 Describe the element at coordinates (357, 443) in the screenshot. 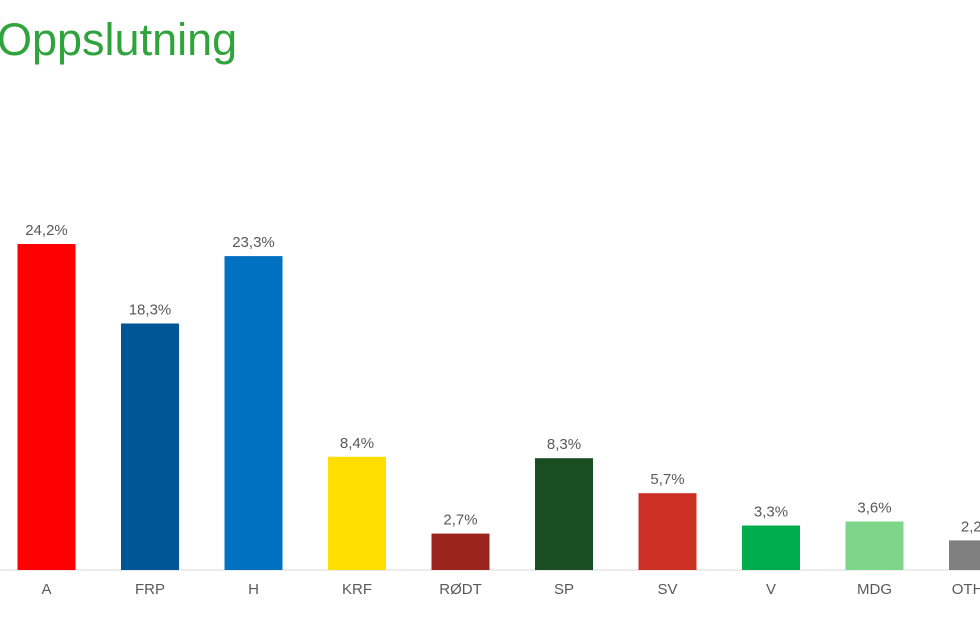

I see `data-label-krf: 8,4%` at that location.